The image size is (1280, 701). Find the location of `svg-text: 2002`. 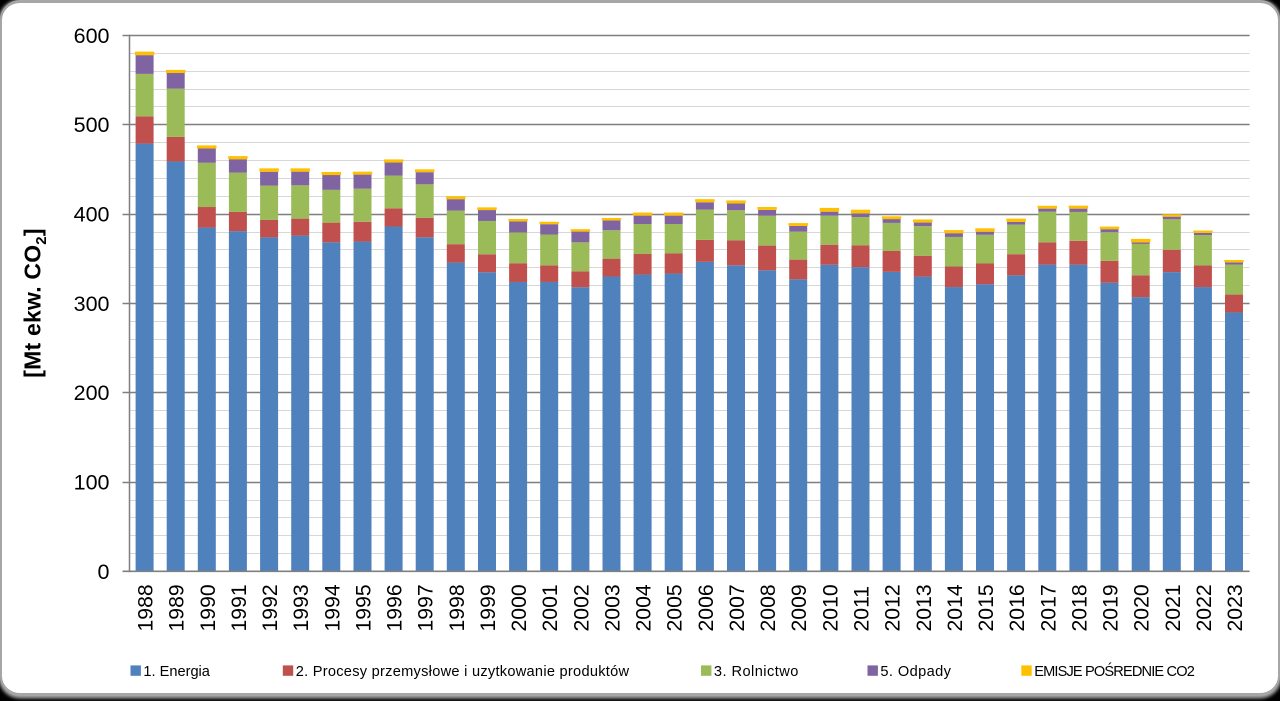

svg-text: 2002 is located at coordinates (581, 607).